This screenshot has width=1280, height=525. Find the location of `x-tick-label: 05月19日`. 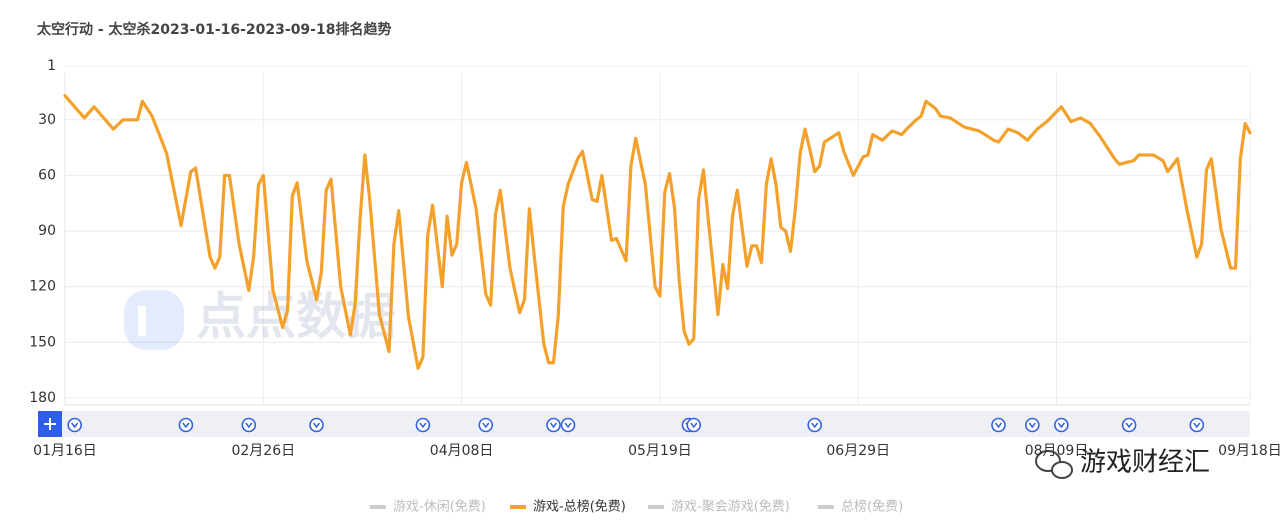

x-tick-label: 05月19日 is located at coordinates (660, 451).